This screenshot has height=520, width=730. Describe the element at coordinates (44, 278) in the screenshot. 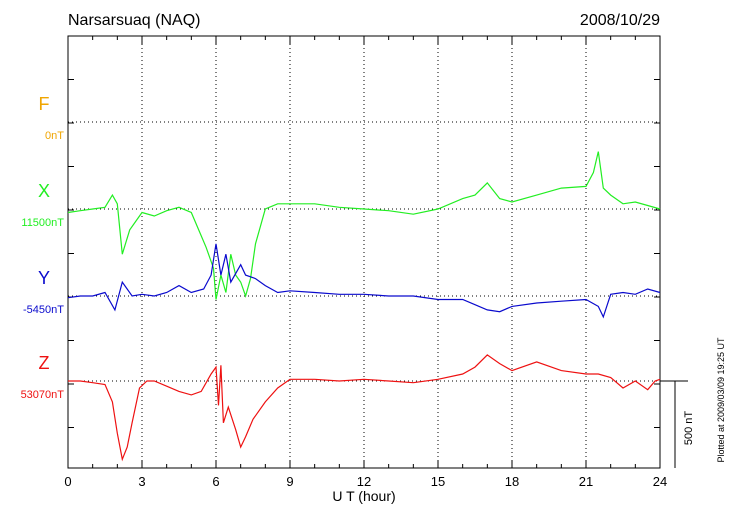

I see `series-name-y: Y` at that location.